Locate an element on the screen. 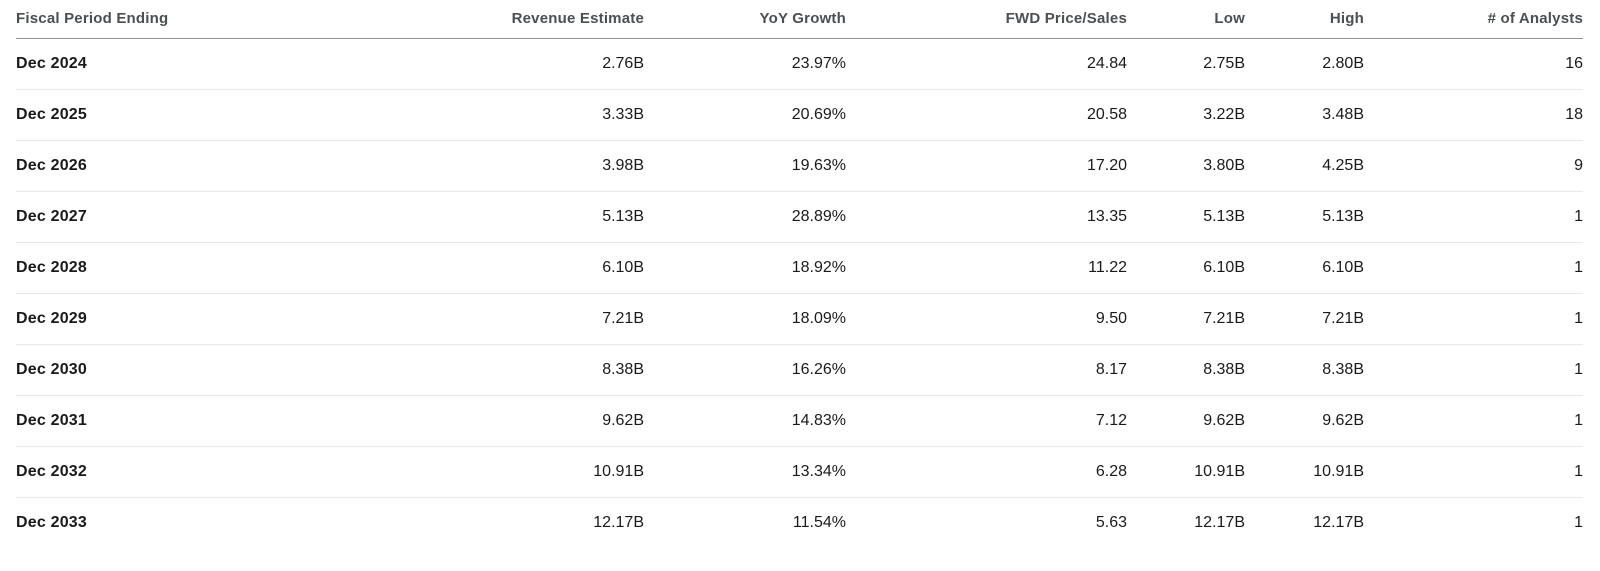 This screenshot has height=571, width=1600. high-cell: 4.25B is located at coordinates (1304, 166).